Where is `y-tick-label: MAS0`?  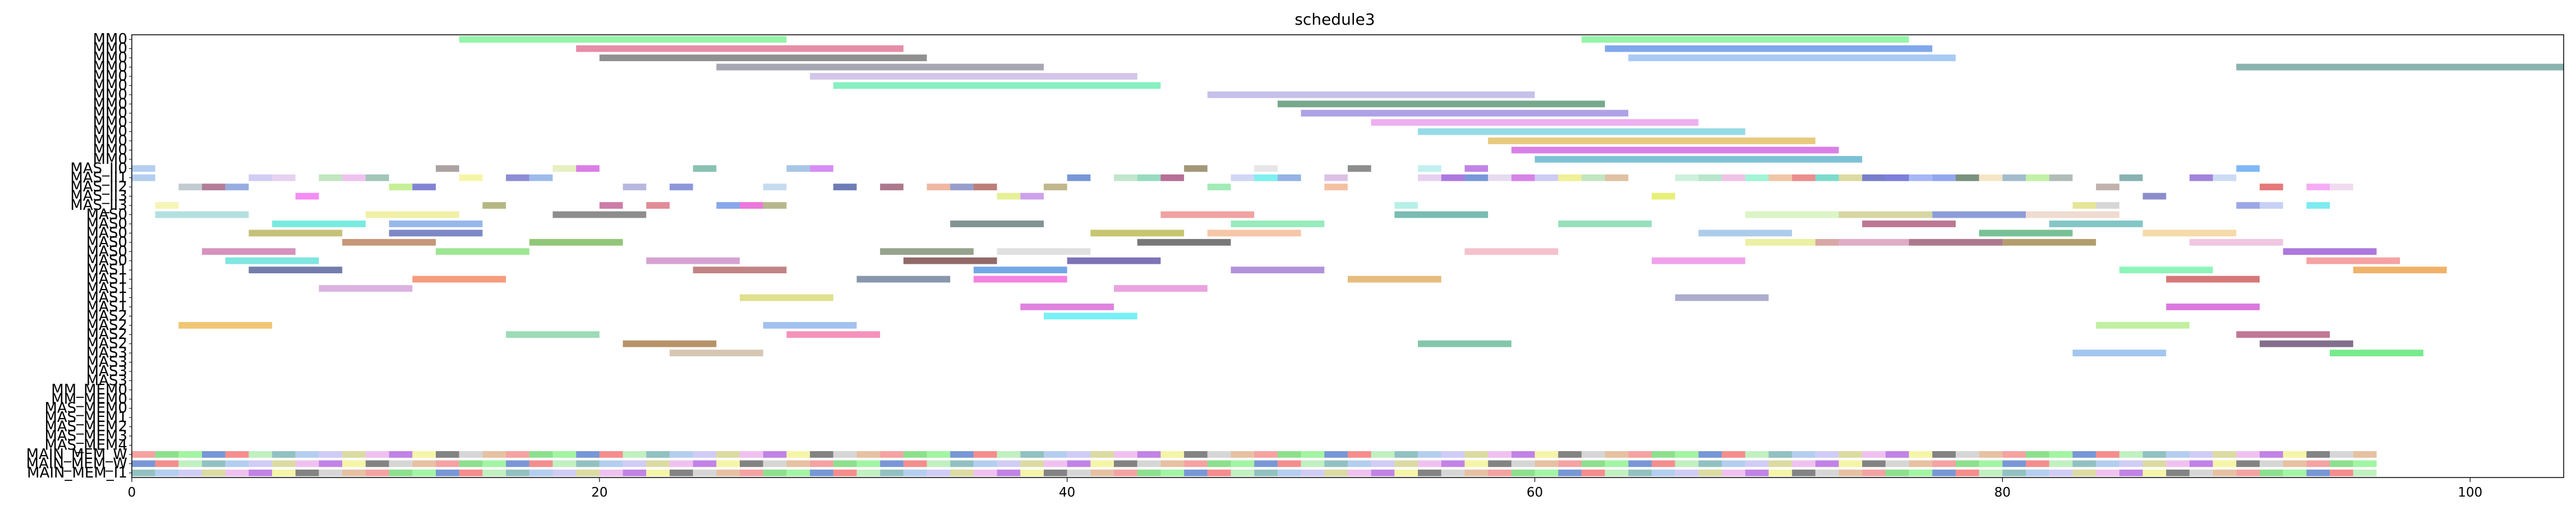
y-tick-label: MAS0 is located at coordinates (106, 214).